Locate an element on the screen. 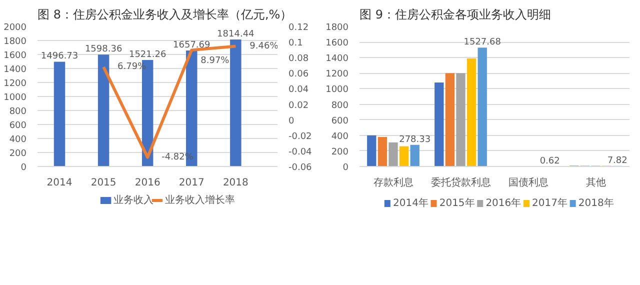  legend-label: 业务收入 is located at coordinates (133, 200).